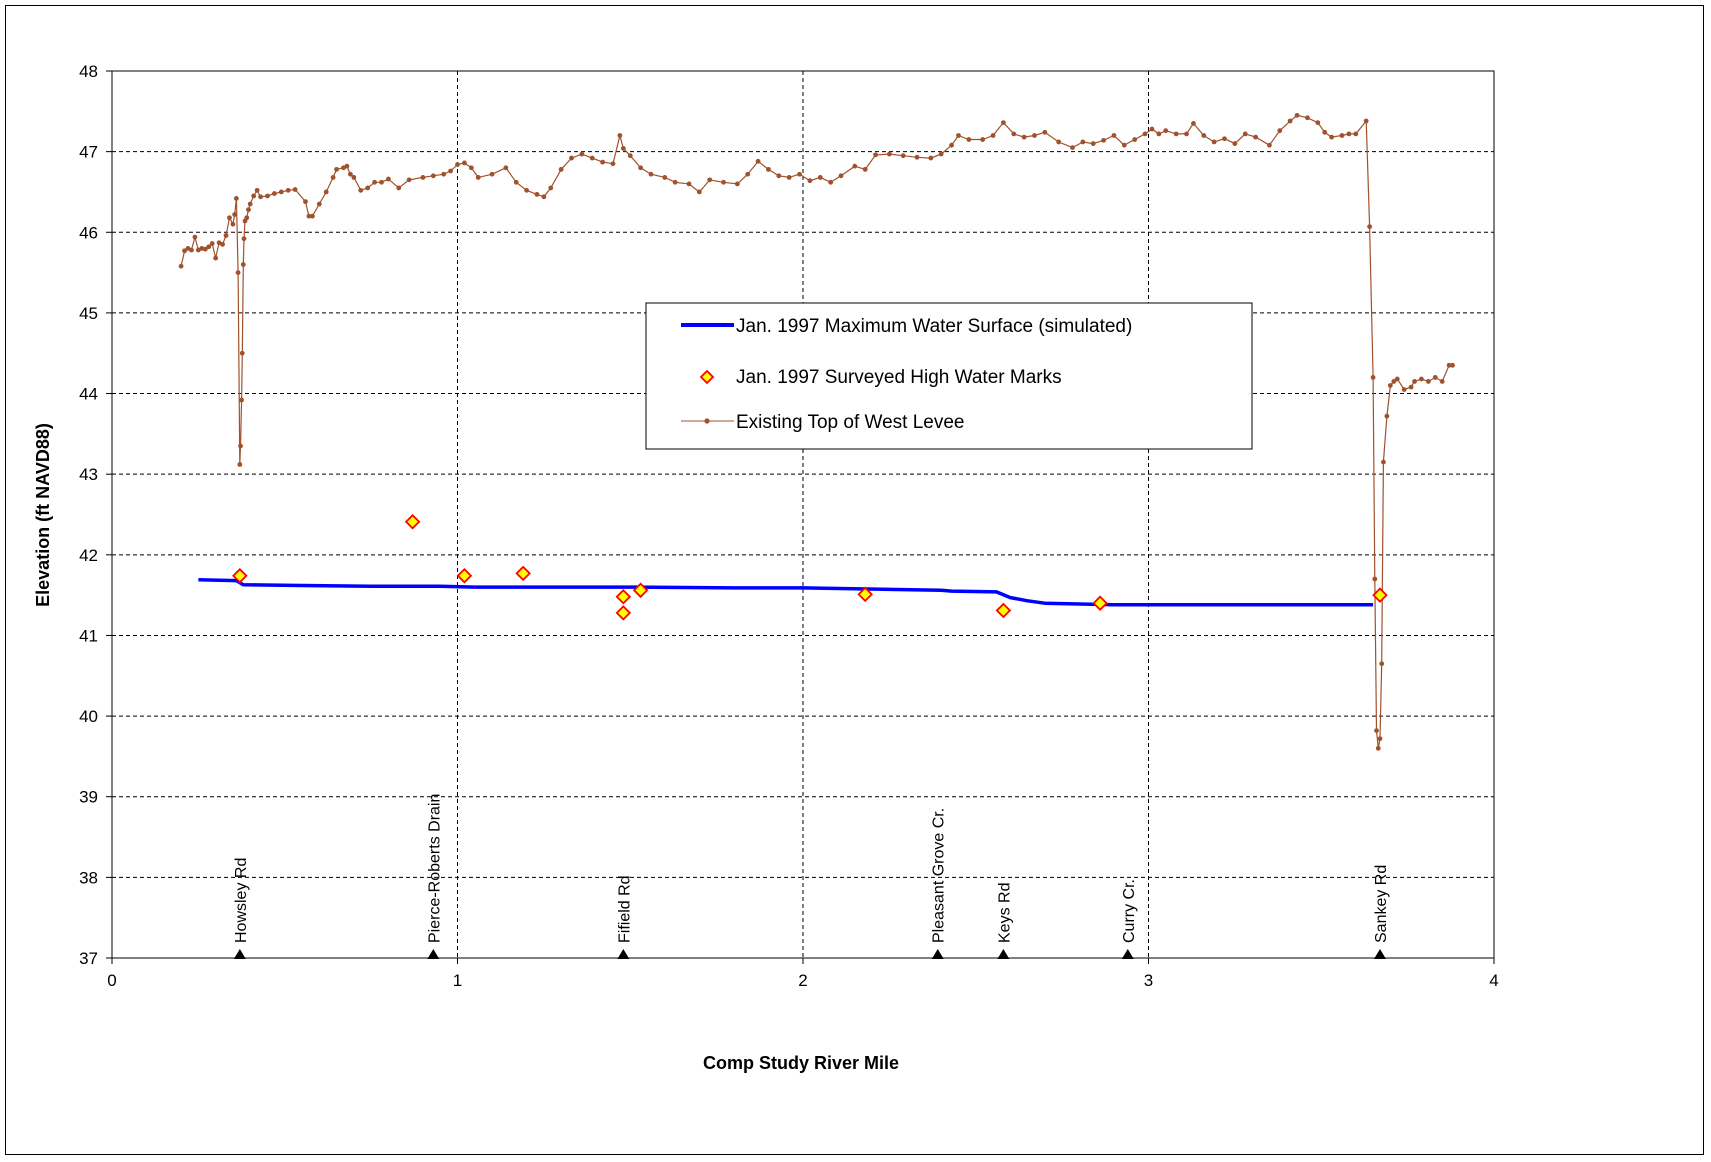 Image resolution: width=1711 pixels, height=1162 pixels. Describe the element at coordinates (88, 555) in the screenshot. I see `y-tick-label: 42` at that location.